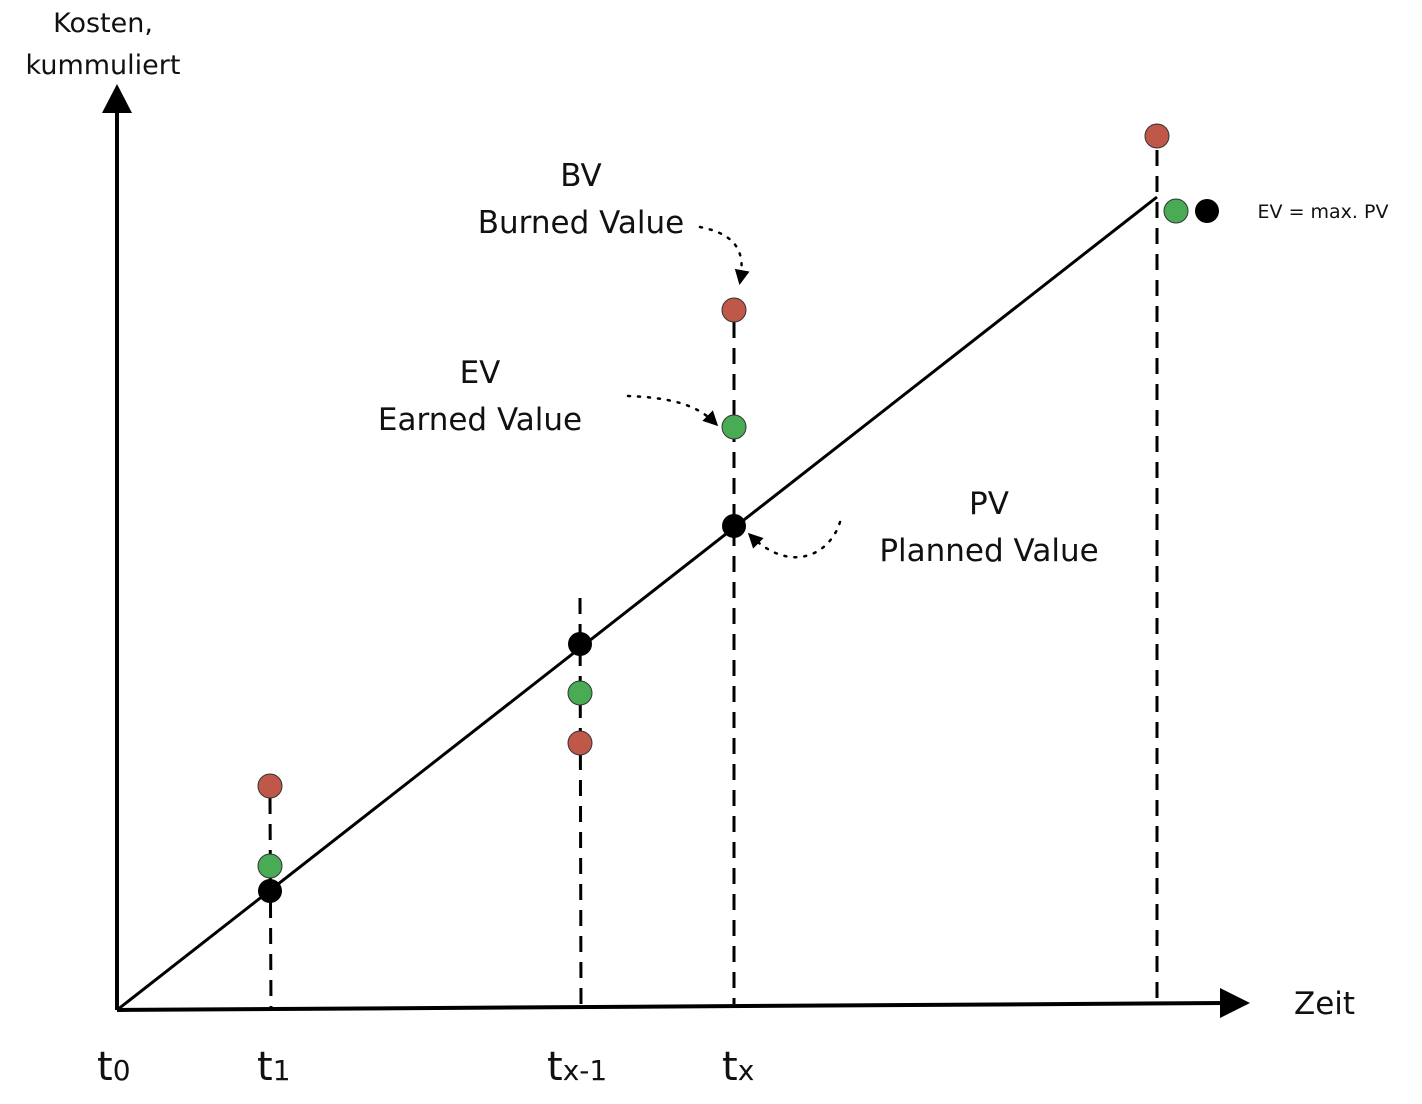 The width and height of the screenshot is (1422, 1104). What do you see at coordinates (270, 786) in the screenshot?
I see `burned-point-t1` at bounding box center [270, 786].